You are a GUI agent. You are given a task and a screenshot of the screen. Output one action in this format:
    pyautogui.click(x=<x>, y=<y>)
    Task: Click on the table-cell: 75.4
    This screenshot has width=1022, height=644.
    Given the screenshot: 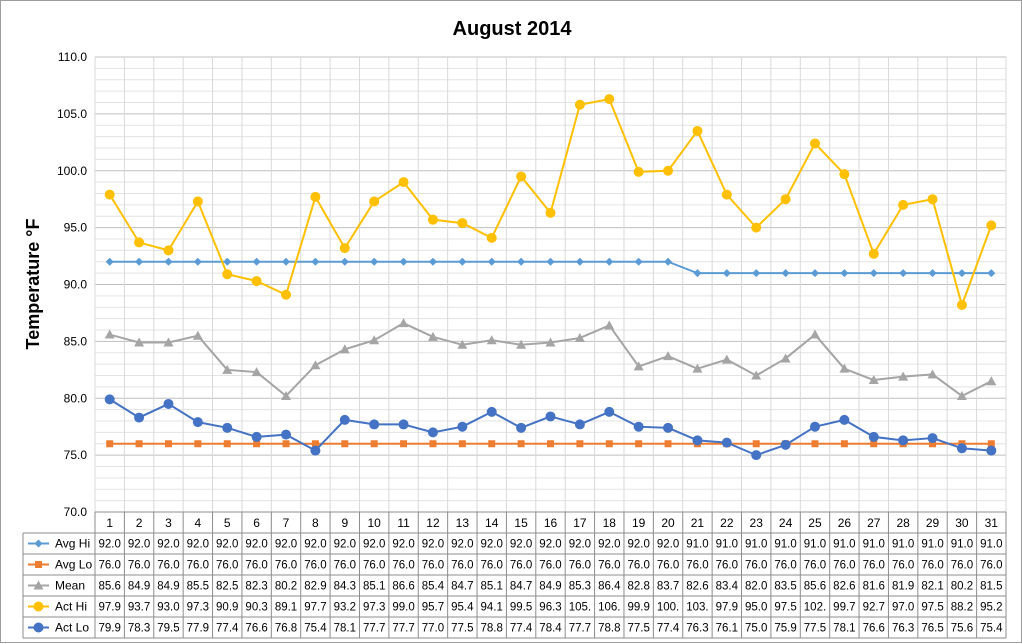 What is the action you would take?
    pyautogui.click(x=991, y=629)
    